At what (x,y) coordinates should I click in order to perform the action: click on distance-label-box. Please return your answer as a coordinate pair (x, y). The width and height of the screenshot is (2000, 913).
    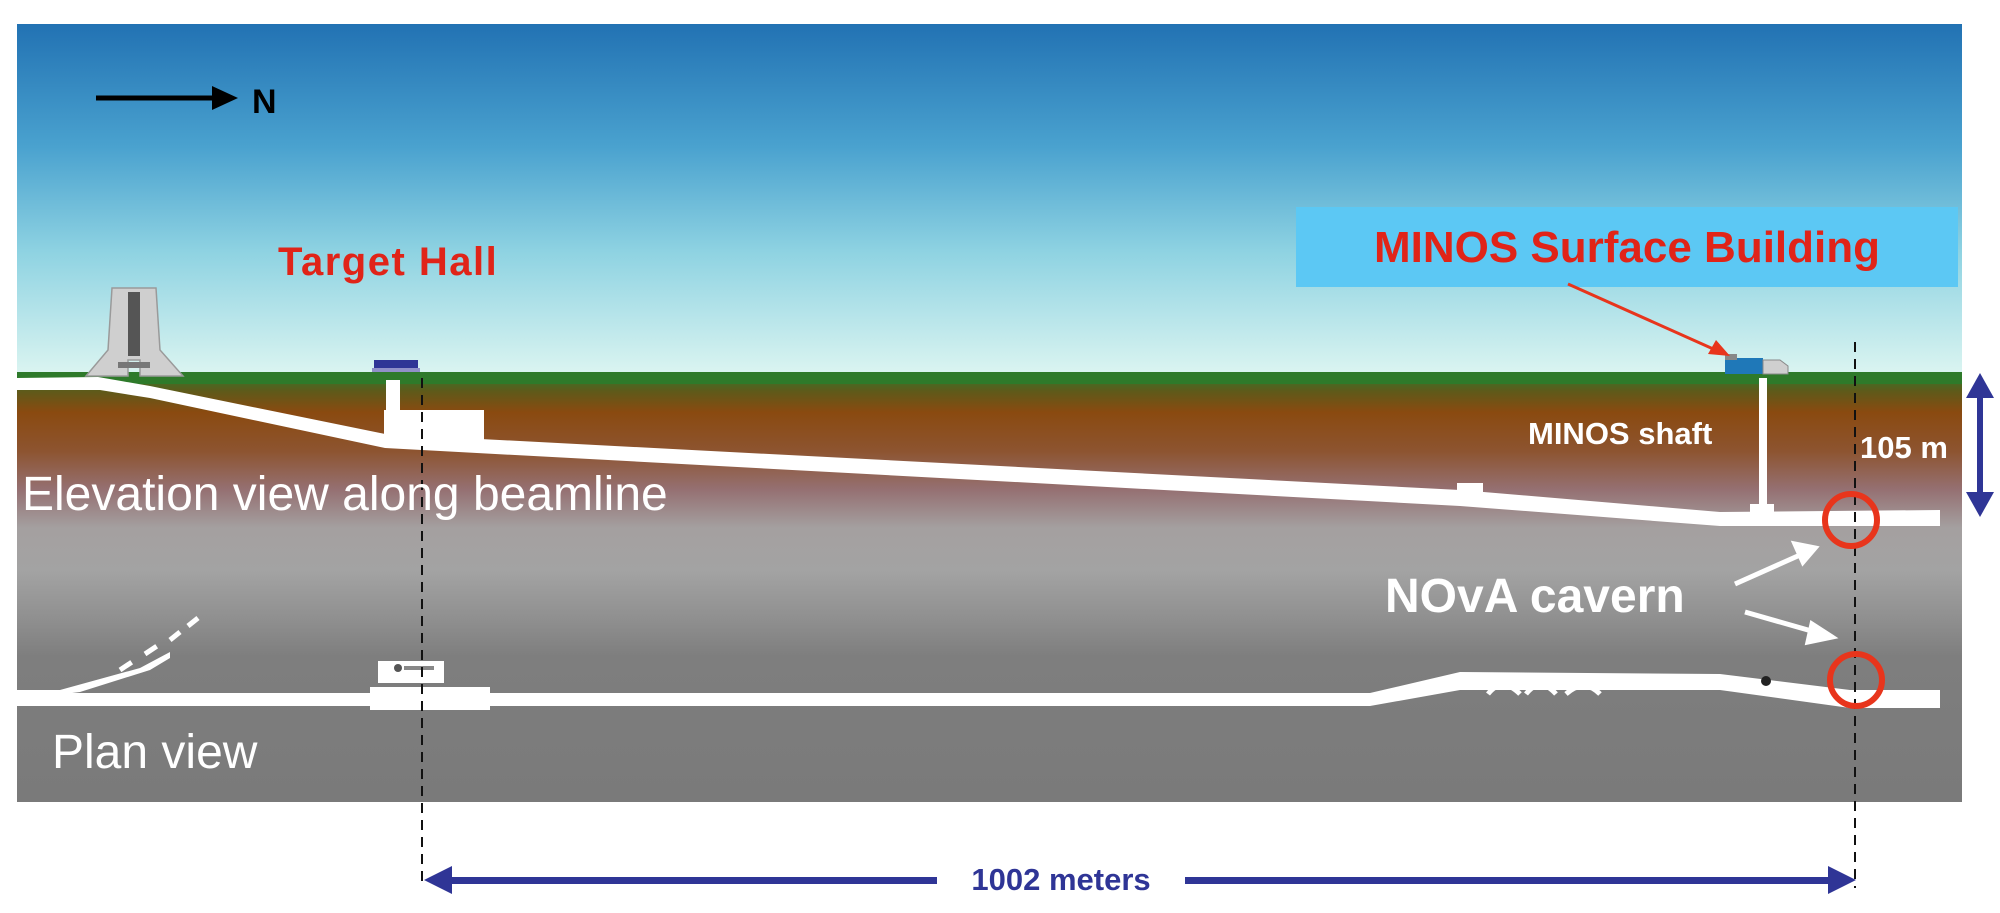
    Looking at the image, I should click on (1061, 876).